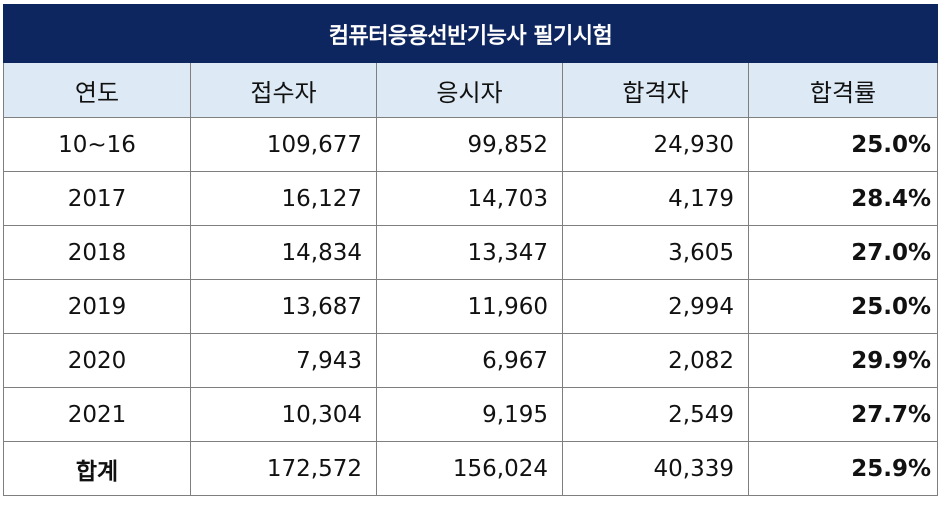  Describe the element at coordinates (97, 198) in the screenshot. I see `year-cell: 2017` at that location.